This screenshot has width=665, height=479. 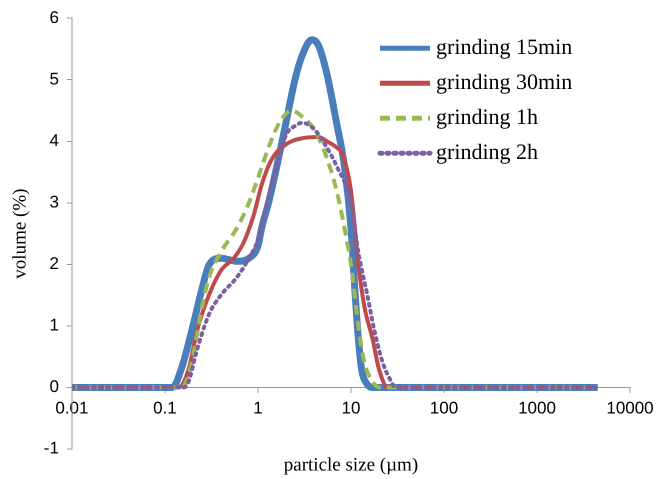 What do you see at coordinates (19, 233) in the screenshot?
I see `y-axis-title: volume (%)` at bounding box center [19, 233].